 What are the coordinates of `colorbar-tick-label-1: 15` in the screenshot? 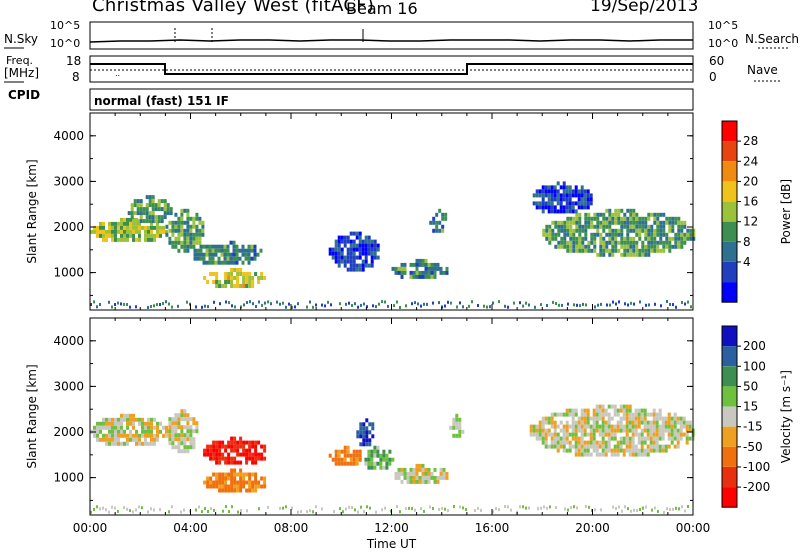 It's located at (750, 407).